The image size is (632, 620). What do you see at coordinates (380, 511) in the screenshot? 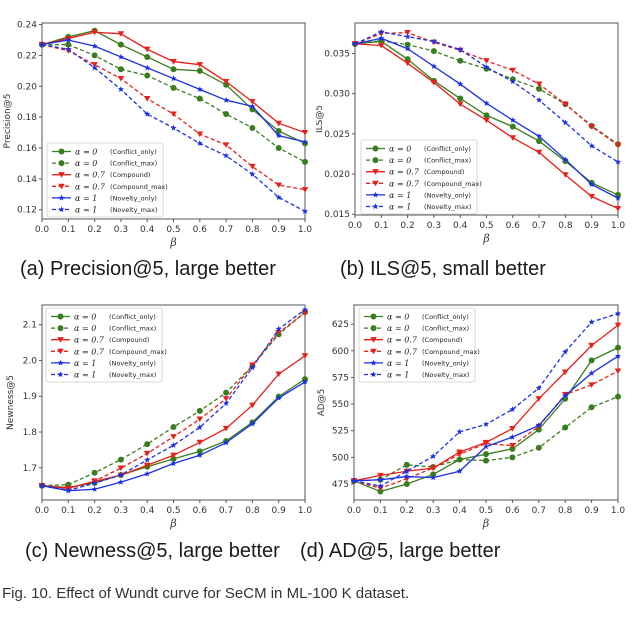
I see `x-tick-label: 0.1` at bounding box center [380, 511].